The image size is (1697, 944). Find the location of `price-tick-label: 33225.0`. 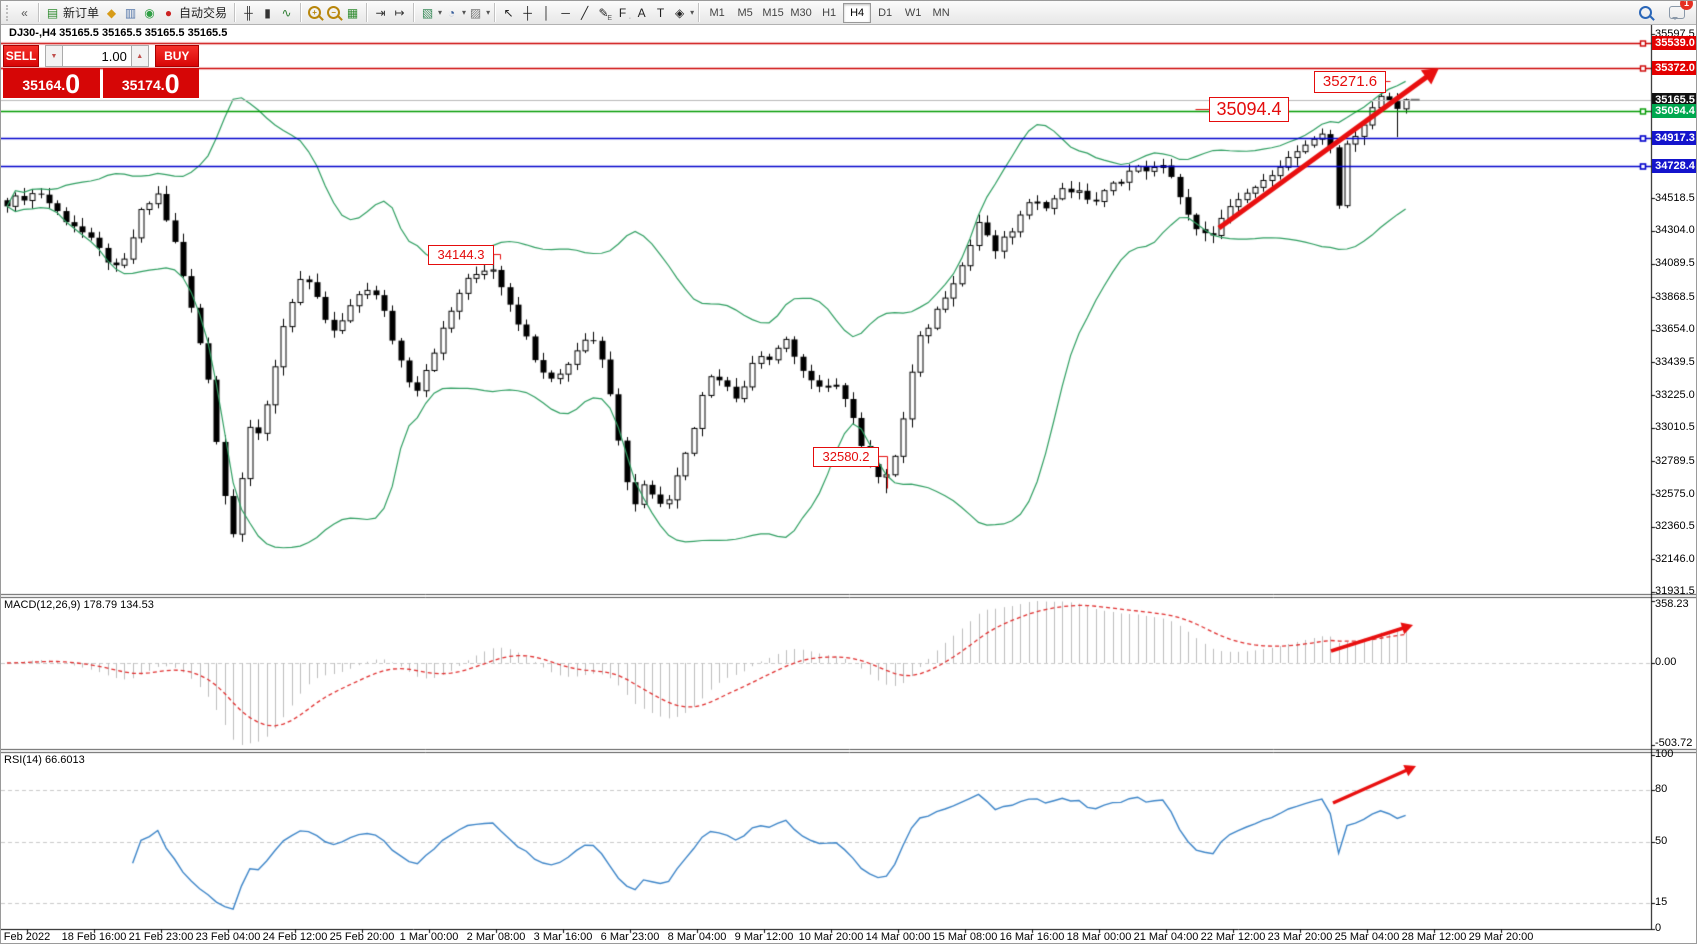

price-tick-label: 33225.0 is located at coordinates (1675, 394).